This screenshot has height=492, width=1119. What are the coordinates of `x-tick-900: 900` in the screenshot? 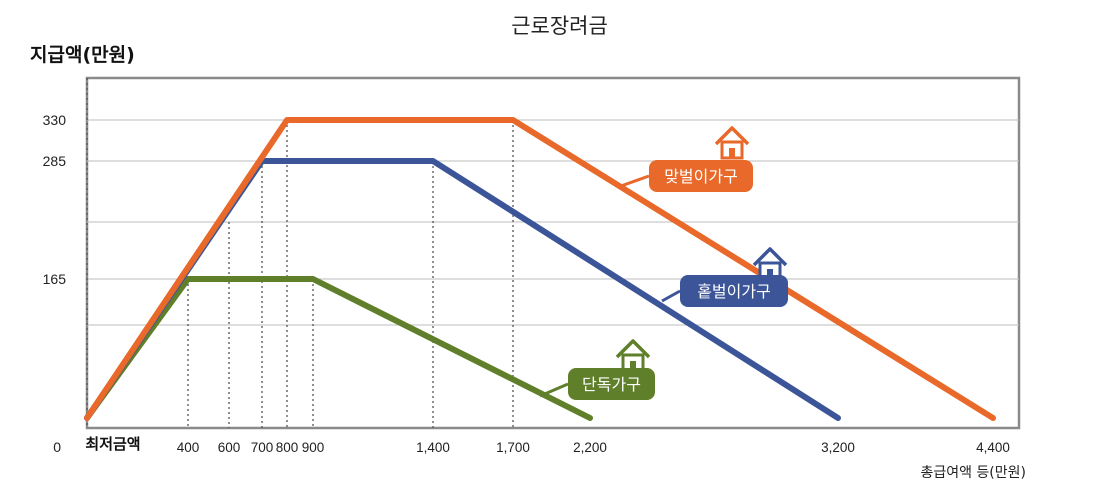 It's located at (313, 447).